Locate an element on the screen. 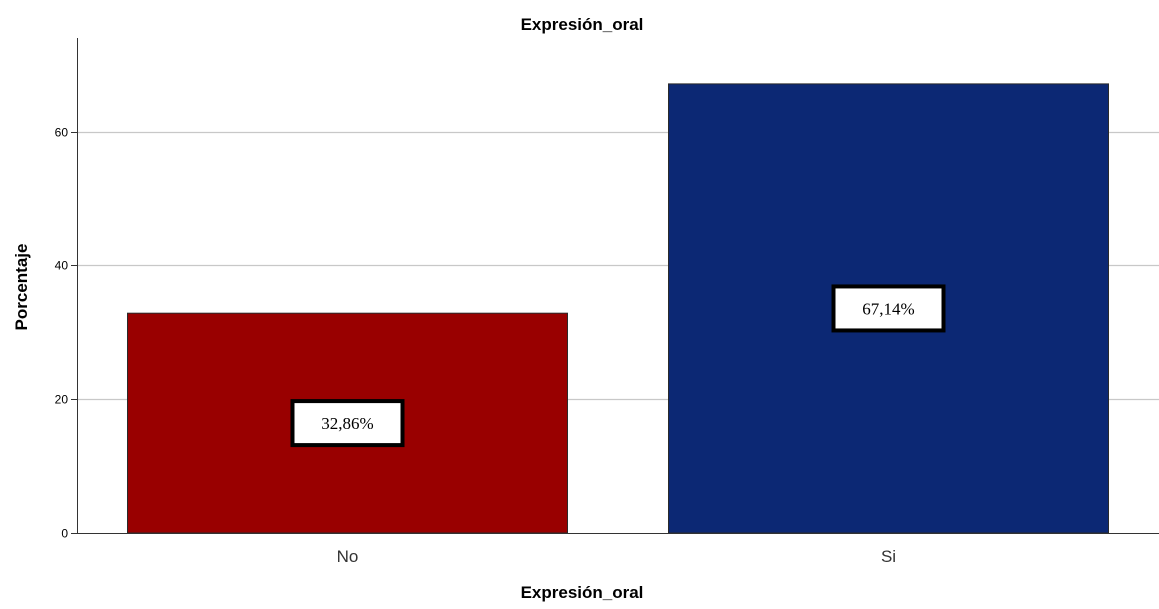  y-tick-label: 40 is located at coordinates (62, 266).